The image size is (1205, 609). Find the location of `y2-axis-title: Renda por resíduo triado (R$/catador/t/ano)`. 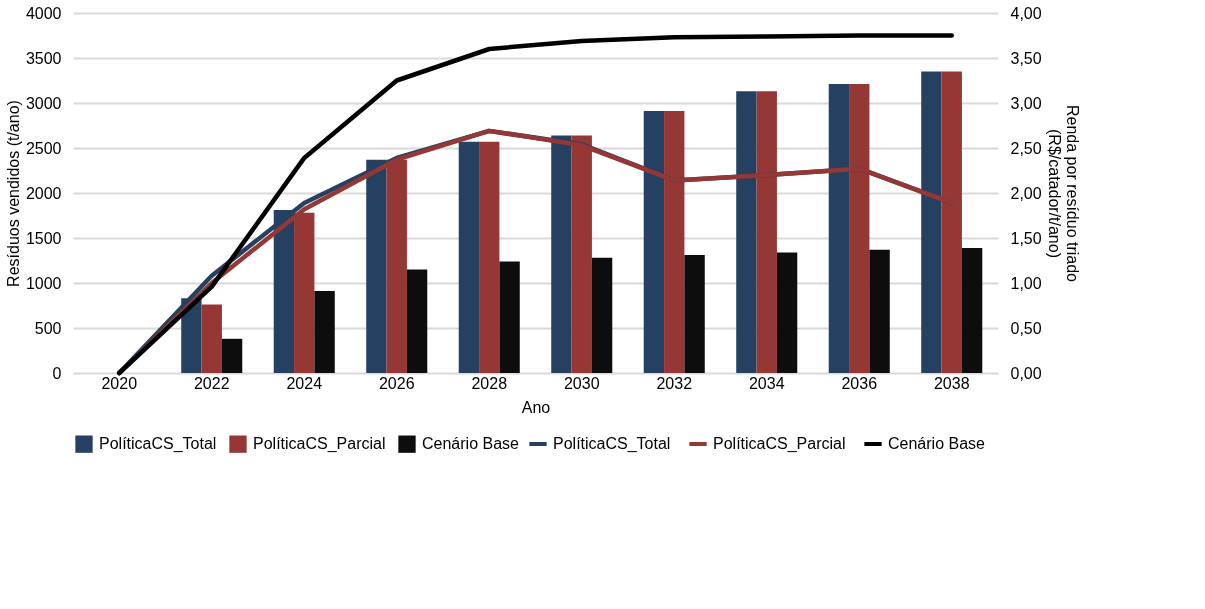

y2-axis-title: Renda por resíduo triado (R$/catador/t/ano) is located at coordinates (1063, 194).